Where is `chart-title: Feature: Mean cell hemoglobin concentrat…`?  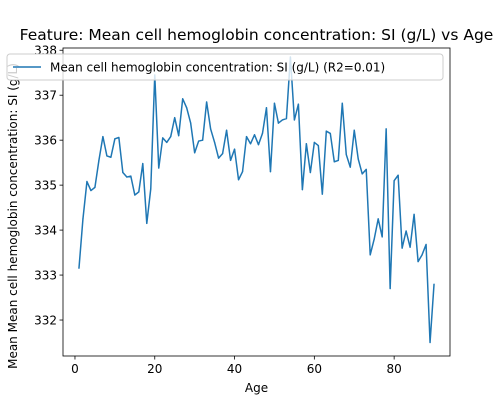 chart-title: Feature: Mean cell hemoglobin concentrat… is located at coordinates (257, 35).